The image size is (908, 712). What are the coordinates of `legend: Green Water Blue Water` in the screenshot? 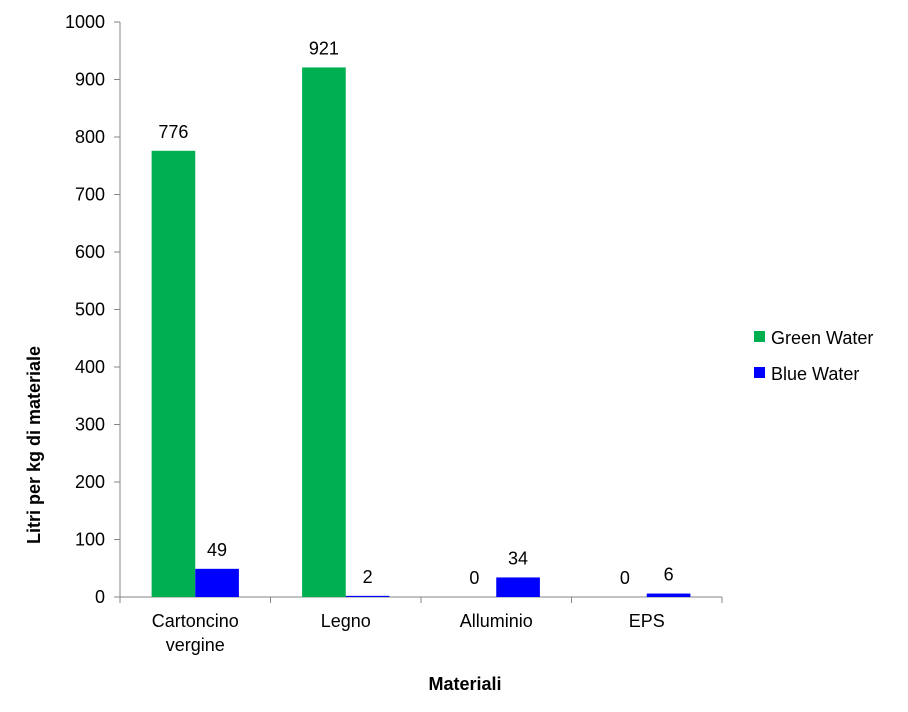 It's located at (813, 356).